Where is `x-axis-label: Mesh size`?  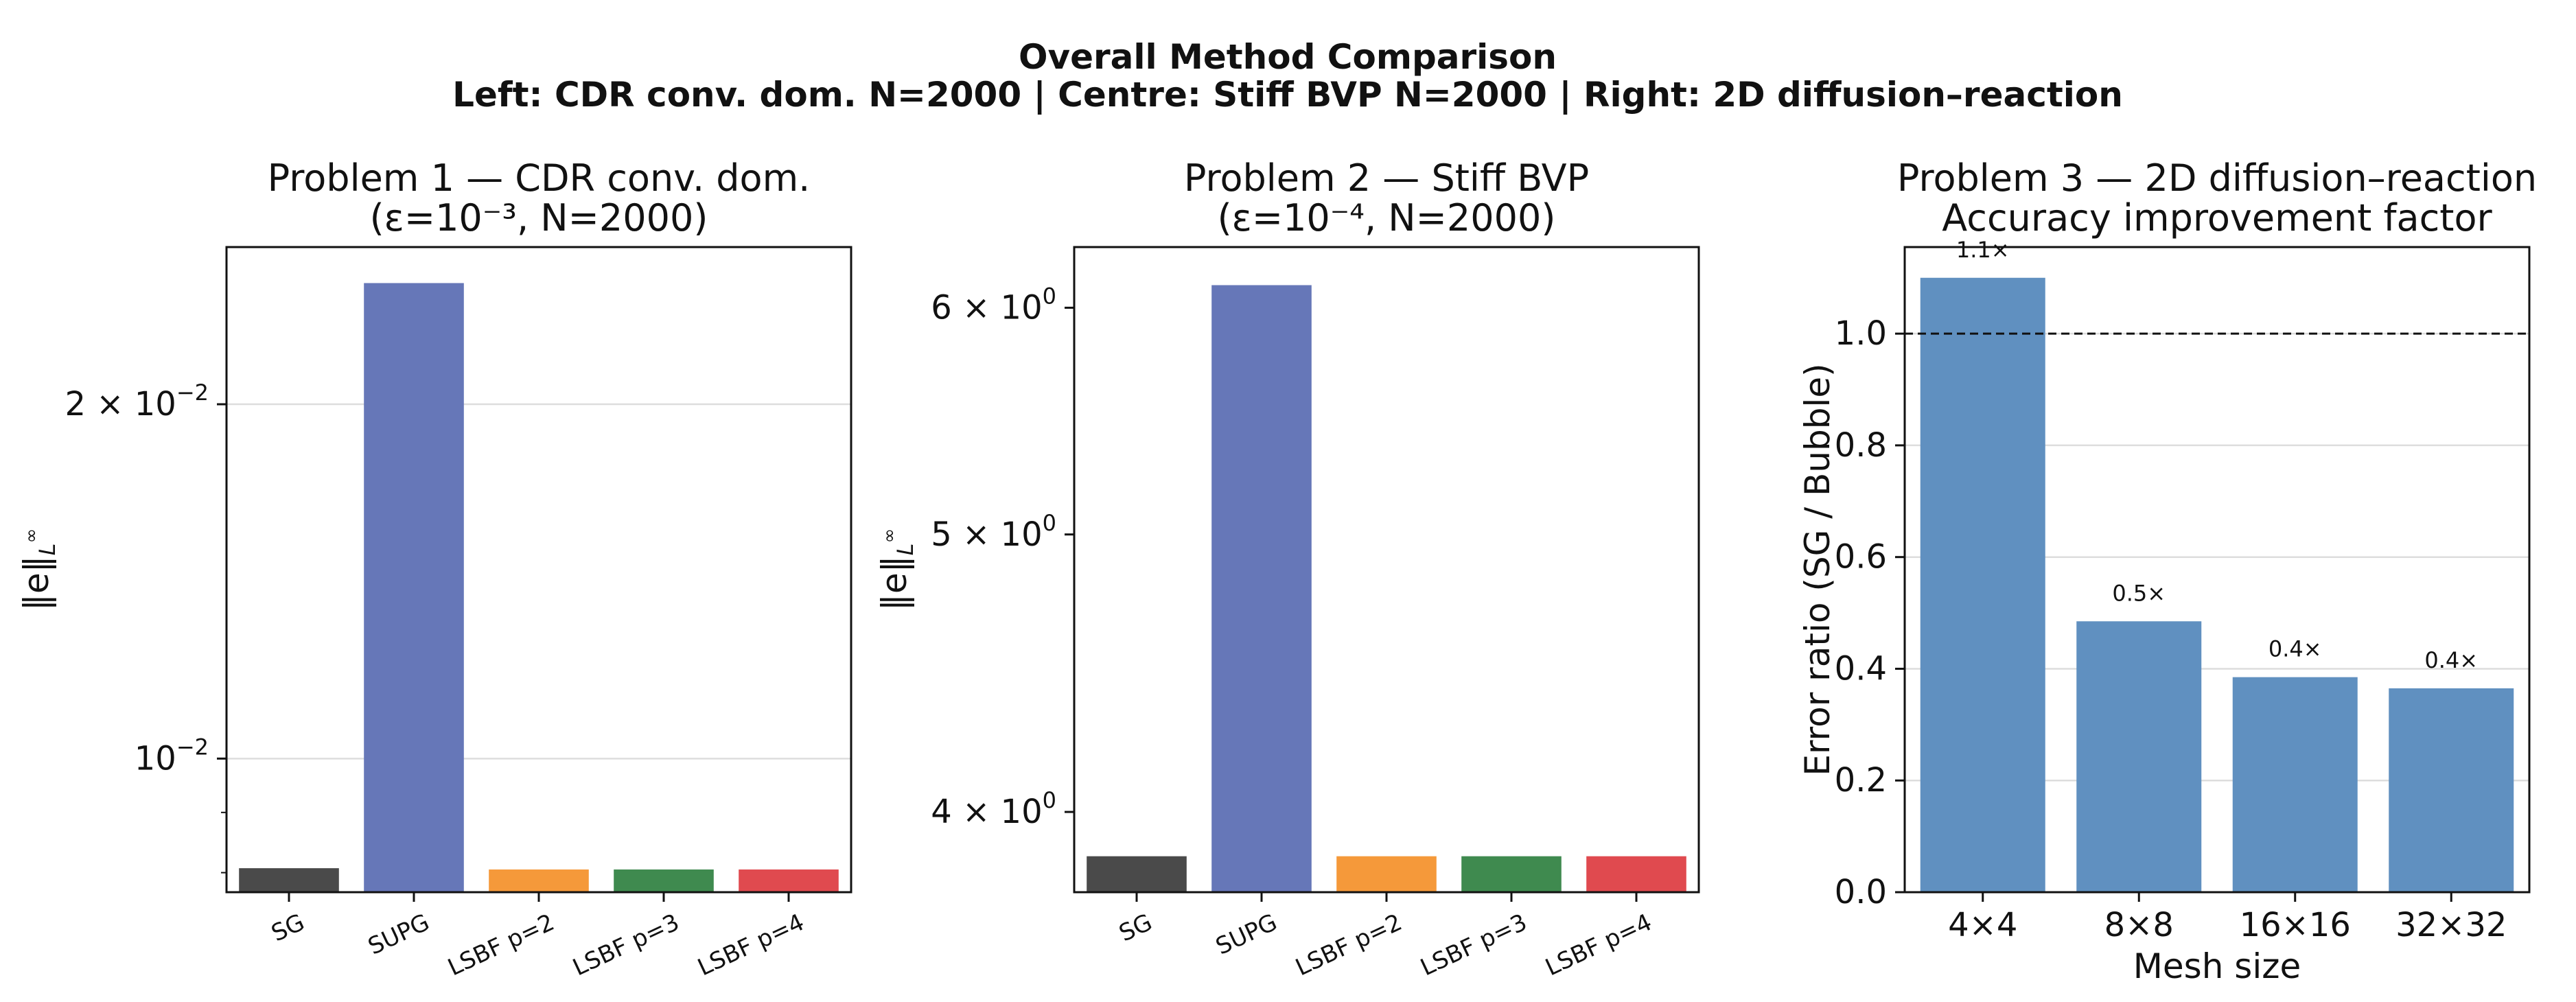 x-axis-label: Mesh size is located at coordinates (2217, 966).